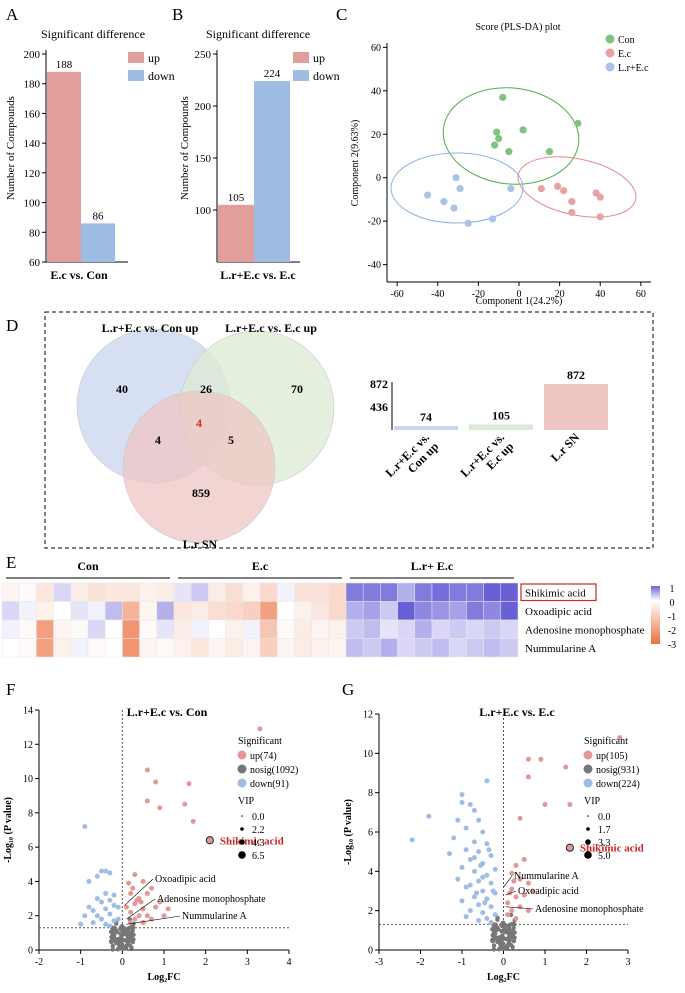 The height and width of the screenshot is (993, 685). I want to click on y-tick-label: 150, so click(203, 159).